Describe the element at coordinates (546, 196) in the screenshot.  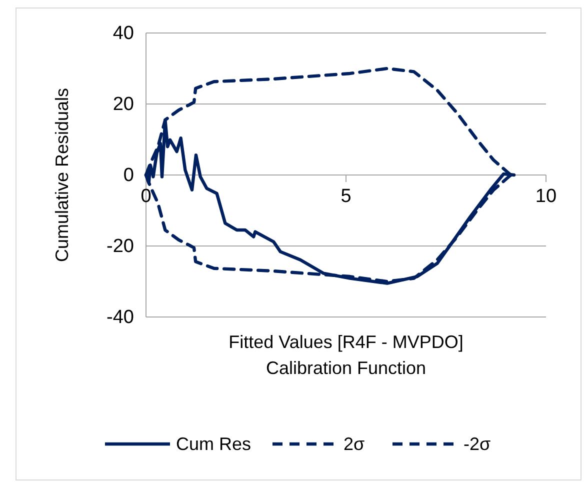
I see `x-tick-label: 10` at that location.